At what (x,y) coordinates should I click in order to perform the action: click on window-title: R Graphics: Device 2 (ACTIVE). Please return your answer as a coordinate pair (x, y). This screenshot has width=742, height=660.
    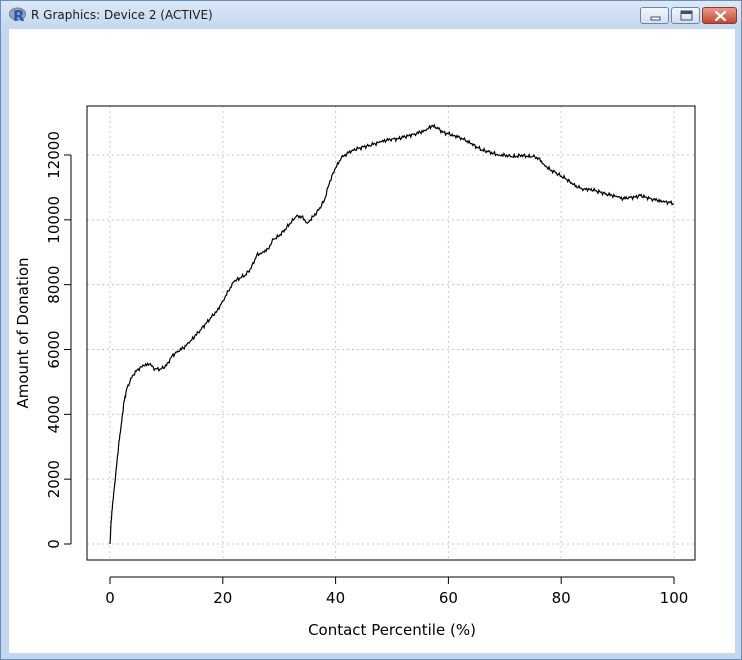
    Looking at the image, I should click on (122, 15).